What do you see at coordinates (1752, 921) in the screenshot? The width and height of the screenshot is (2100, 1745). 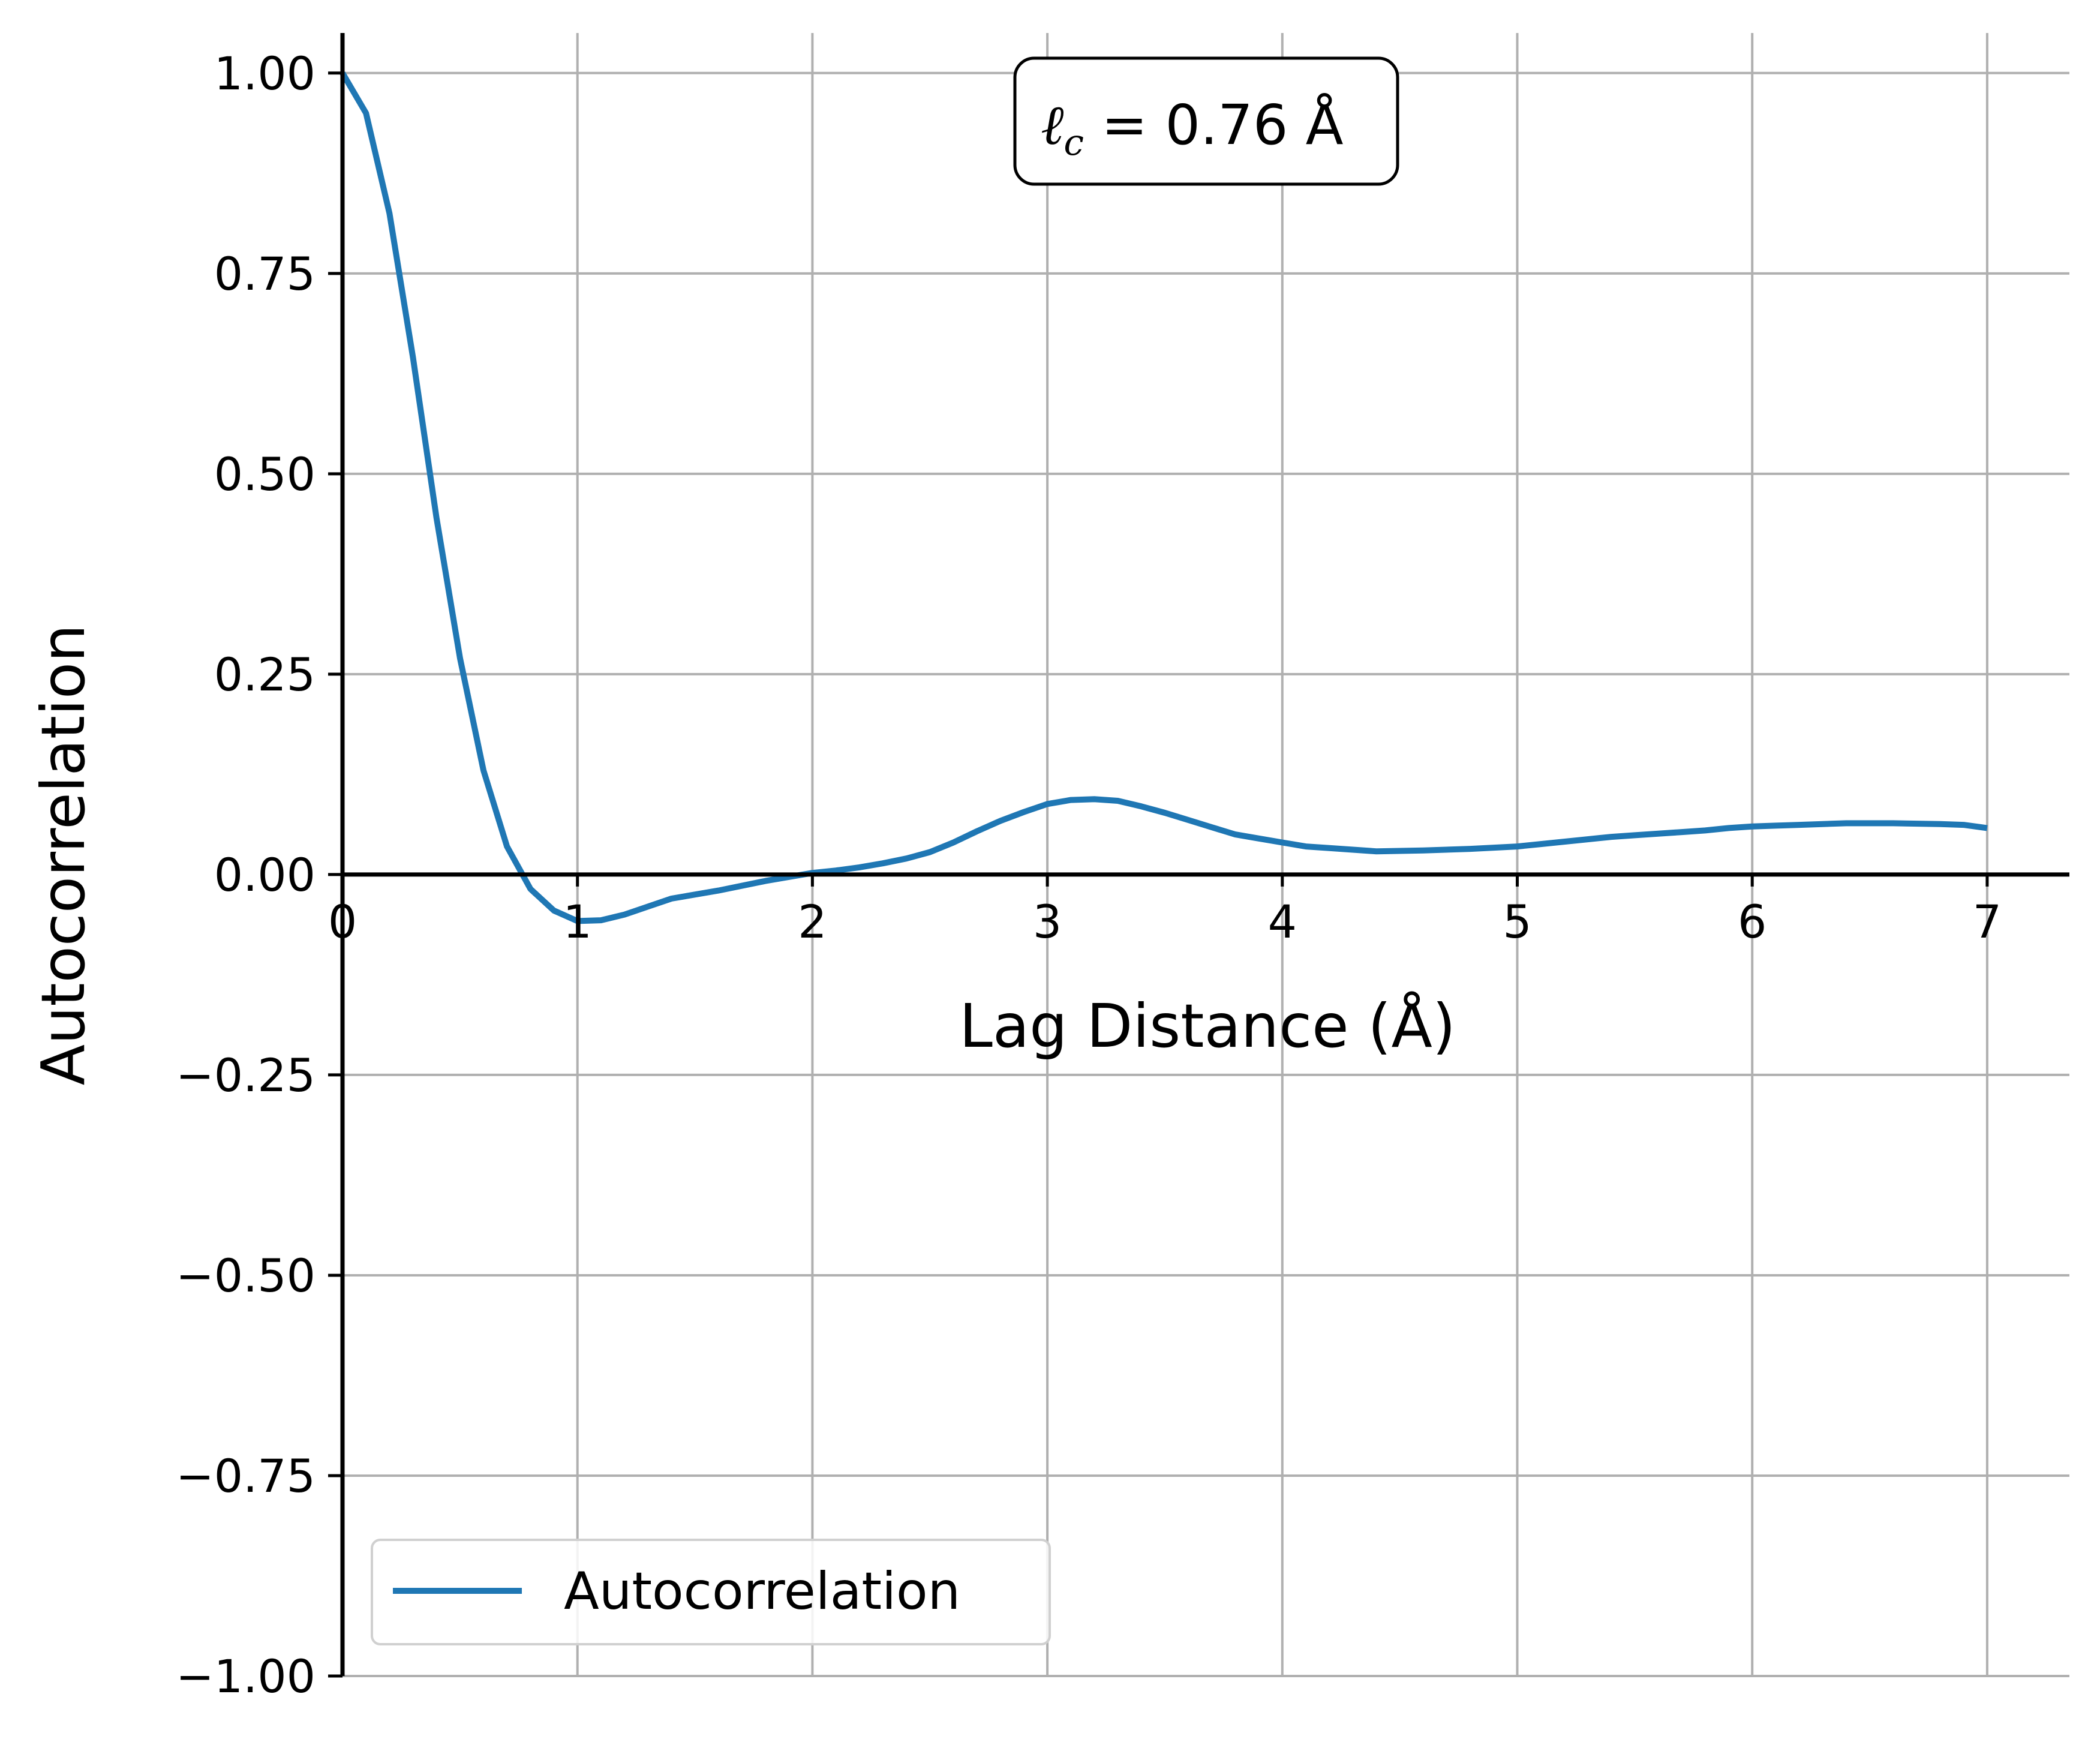 I see `x-tick-label: 6` at bounding box center [1752, 921].